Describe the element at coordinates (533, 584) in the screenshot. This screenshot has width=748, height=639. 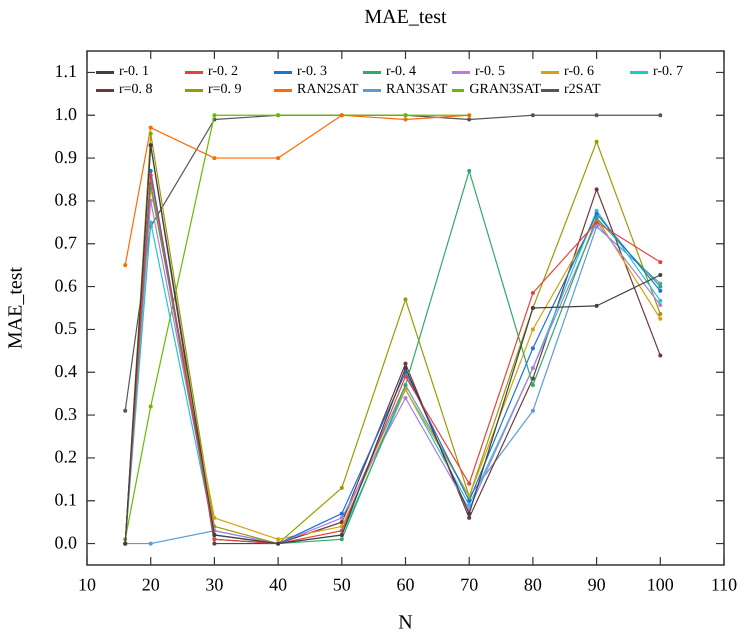
I see `x-tick-label: 80` at that location.